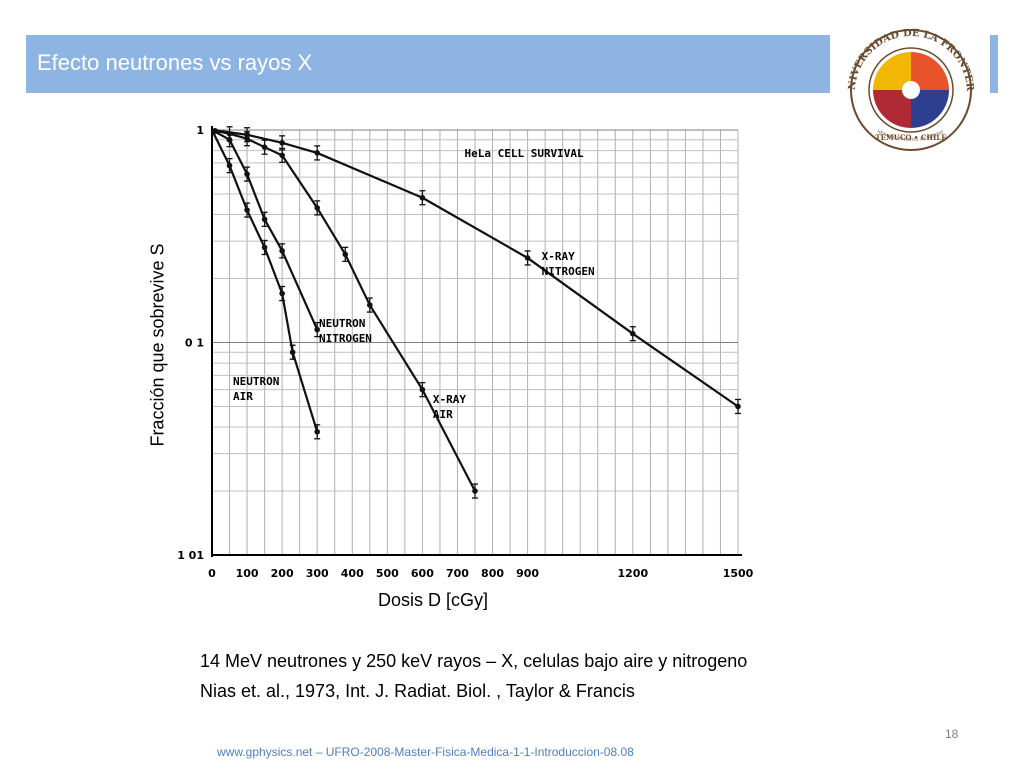 The height and width of the screenshot is (768, 1024). What do you see at coordinates (352, 573) in the screenshot?
I see `x-tick-label: 400` at bounding box center [352, 573].